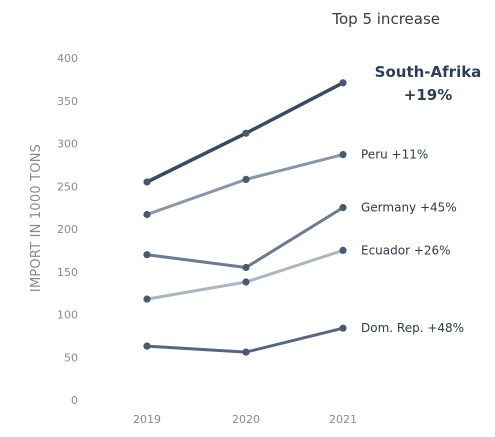  I want to click on series-end-label-change: +19%, so click(428, 95).